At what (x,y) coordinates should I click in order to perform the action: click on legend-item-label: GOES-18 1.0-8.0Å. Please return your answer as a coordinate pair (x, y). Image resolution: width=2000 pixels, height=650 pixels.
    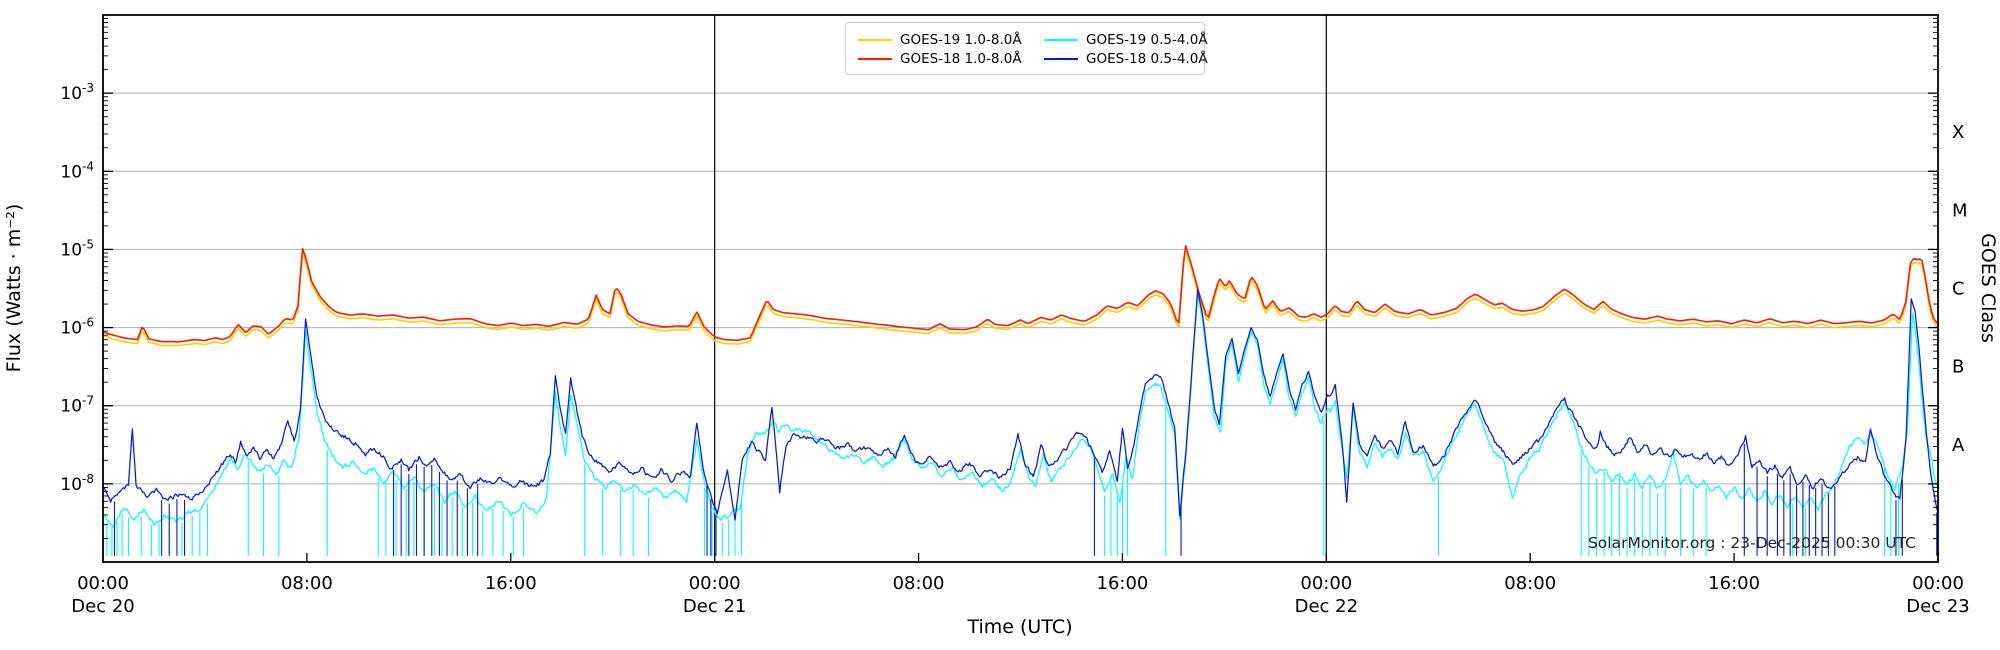
    Looking at the image, I should click on (961, 58).